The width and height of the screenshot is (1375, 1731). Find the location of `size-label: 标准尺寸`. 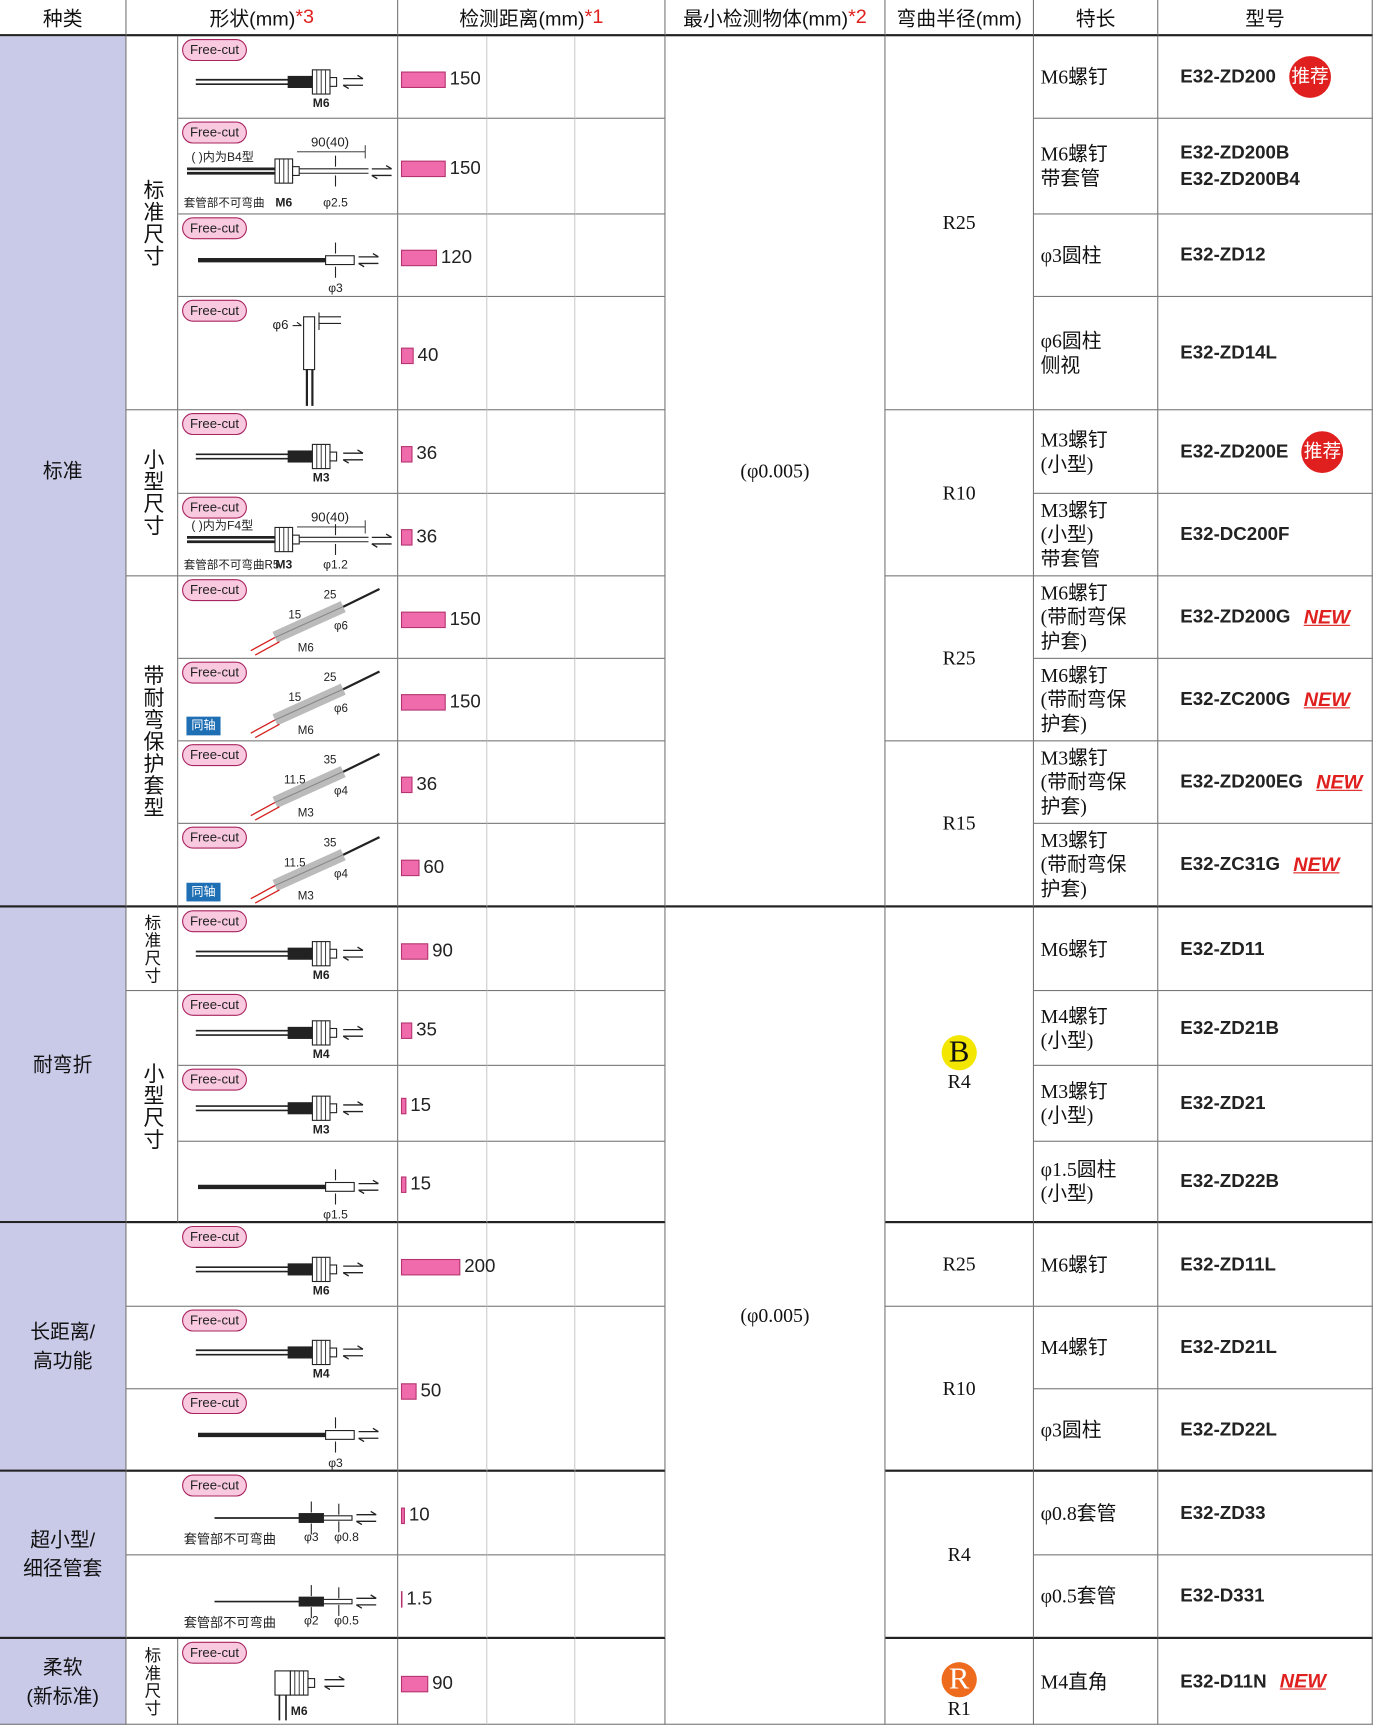

size-label: 标准尺寸 is located at coordinates (152, 222).